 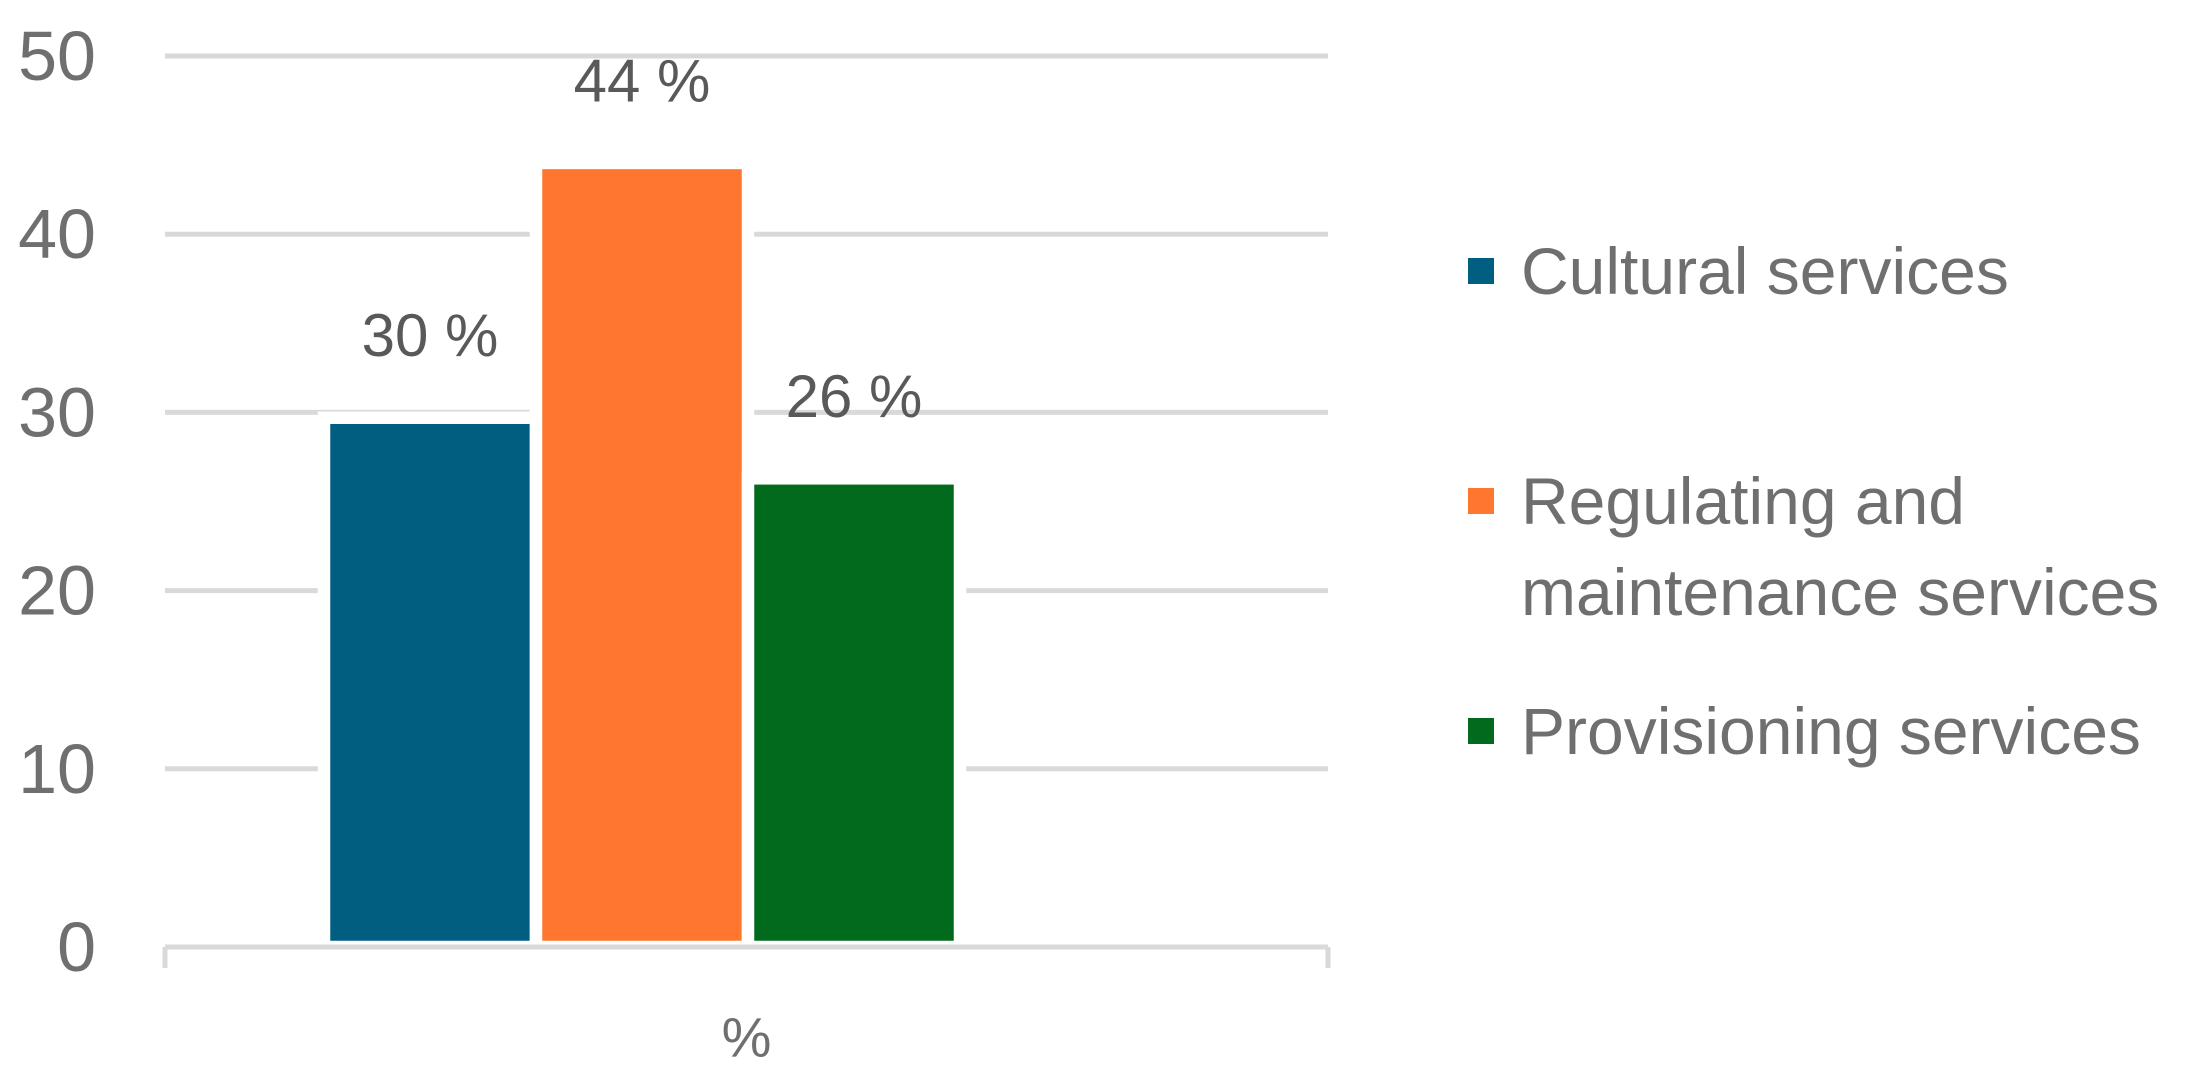 What do you see at coordinates (1481, 731) in the screenshot?
I see `legend-swatch-provisioning-services` at bounding box center [1481, 731].